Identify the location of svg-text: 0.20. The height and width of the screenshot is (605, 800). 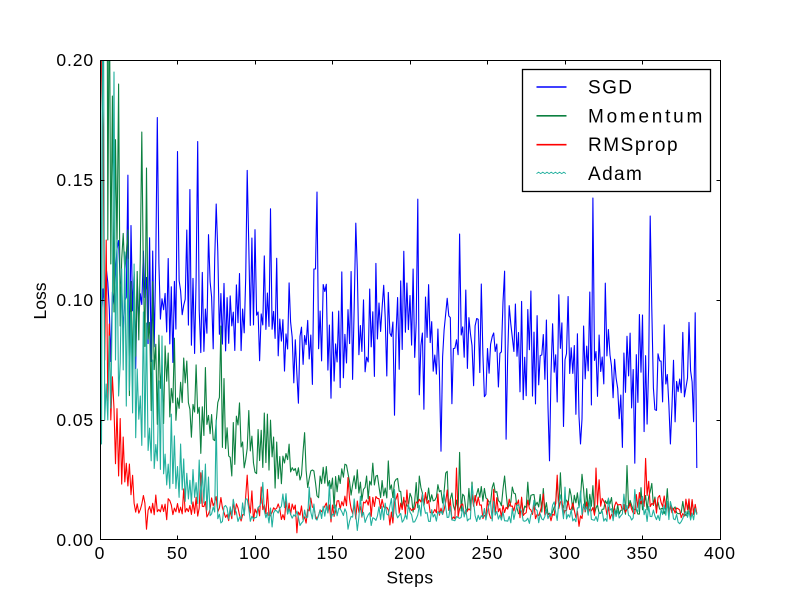
(75, 60).